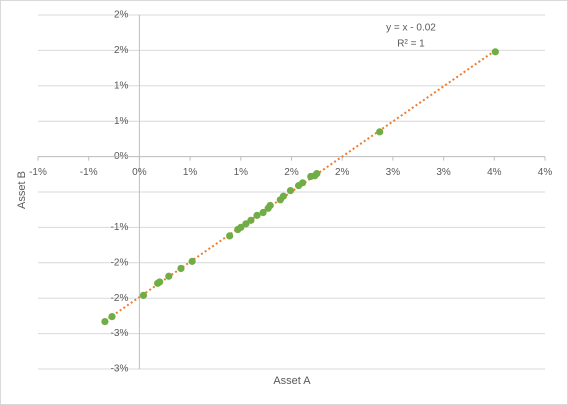 Image resolution: width=568 pixels, height=405 pixels. Describe the element at coordinates (411, 44) in the screenshot. I see `trendline-r-squared: R² = 1` at that location.